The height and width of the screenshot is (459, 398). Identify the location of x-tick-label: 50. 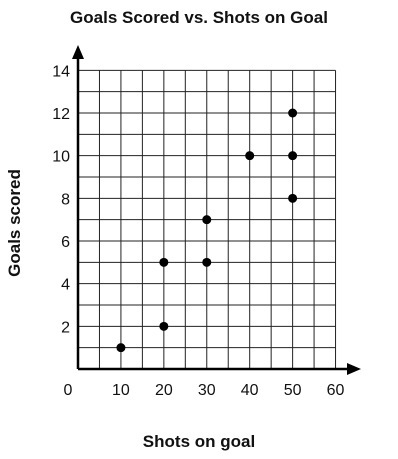
(293, 390).